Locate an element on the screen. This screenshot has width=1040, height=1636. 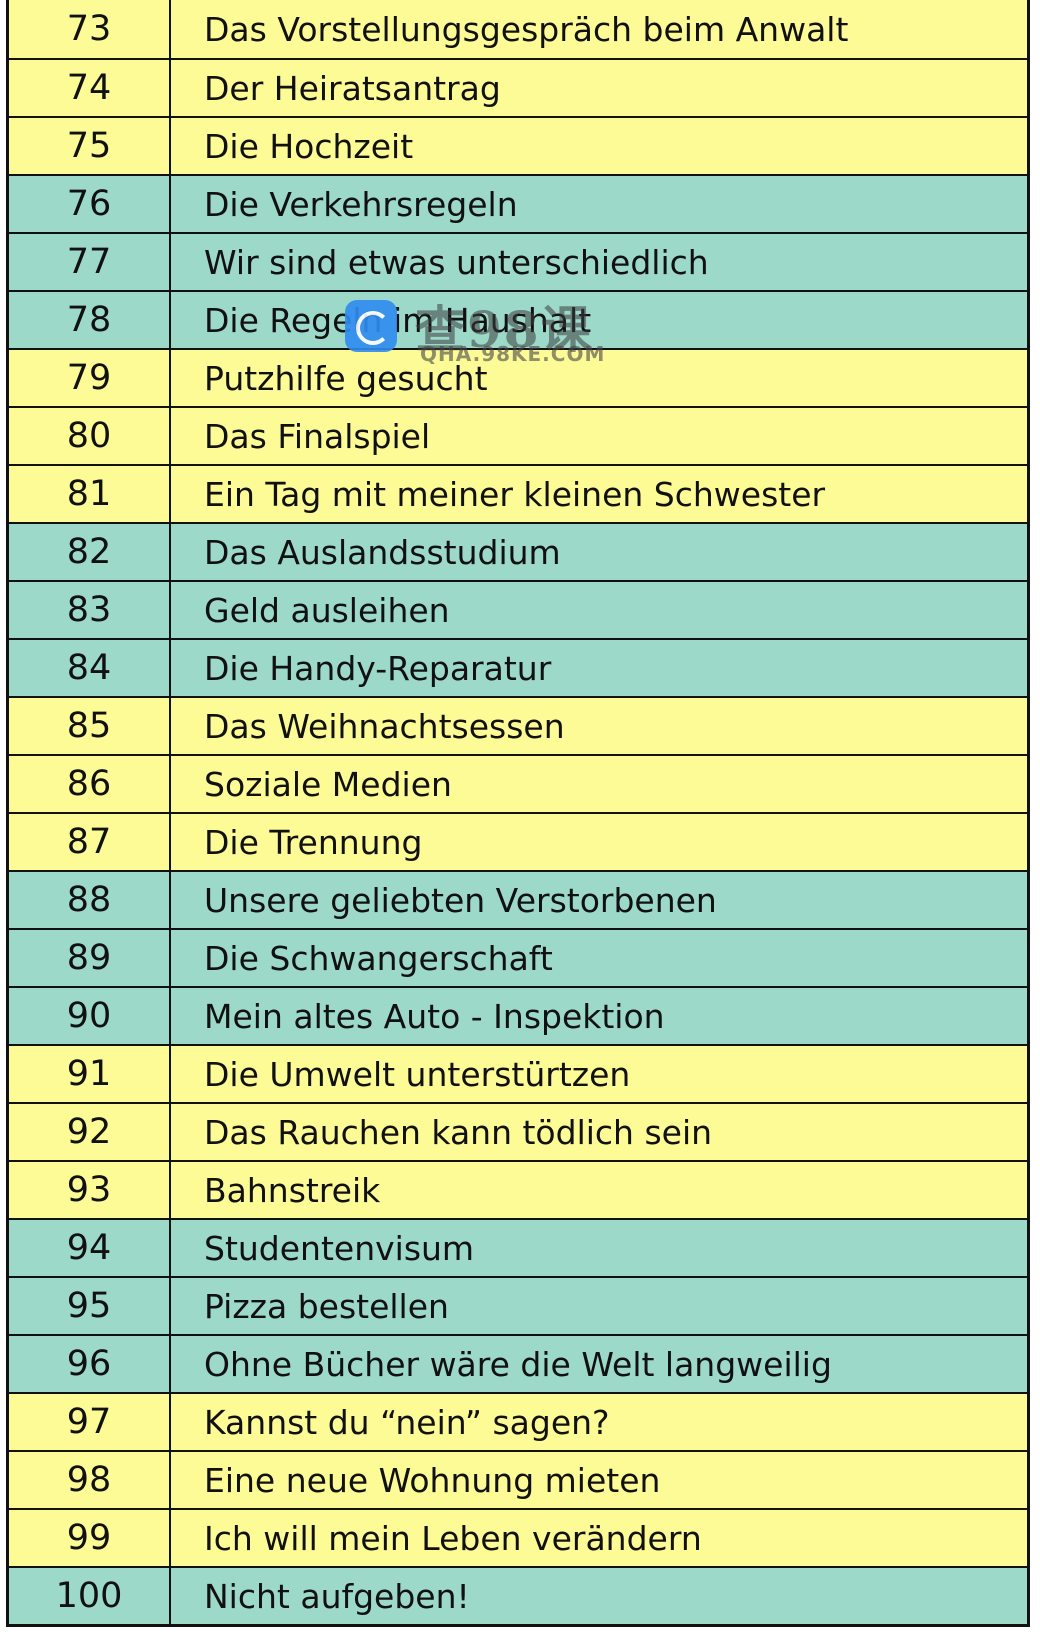
row-number: 99 is located at coordinates (90, 1538).